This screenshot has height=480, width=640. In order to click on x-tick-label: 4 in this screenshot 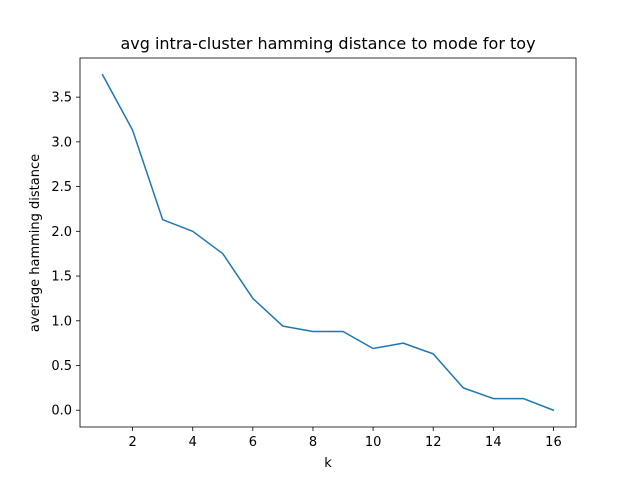, I will do `click(193, 442)`.